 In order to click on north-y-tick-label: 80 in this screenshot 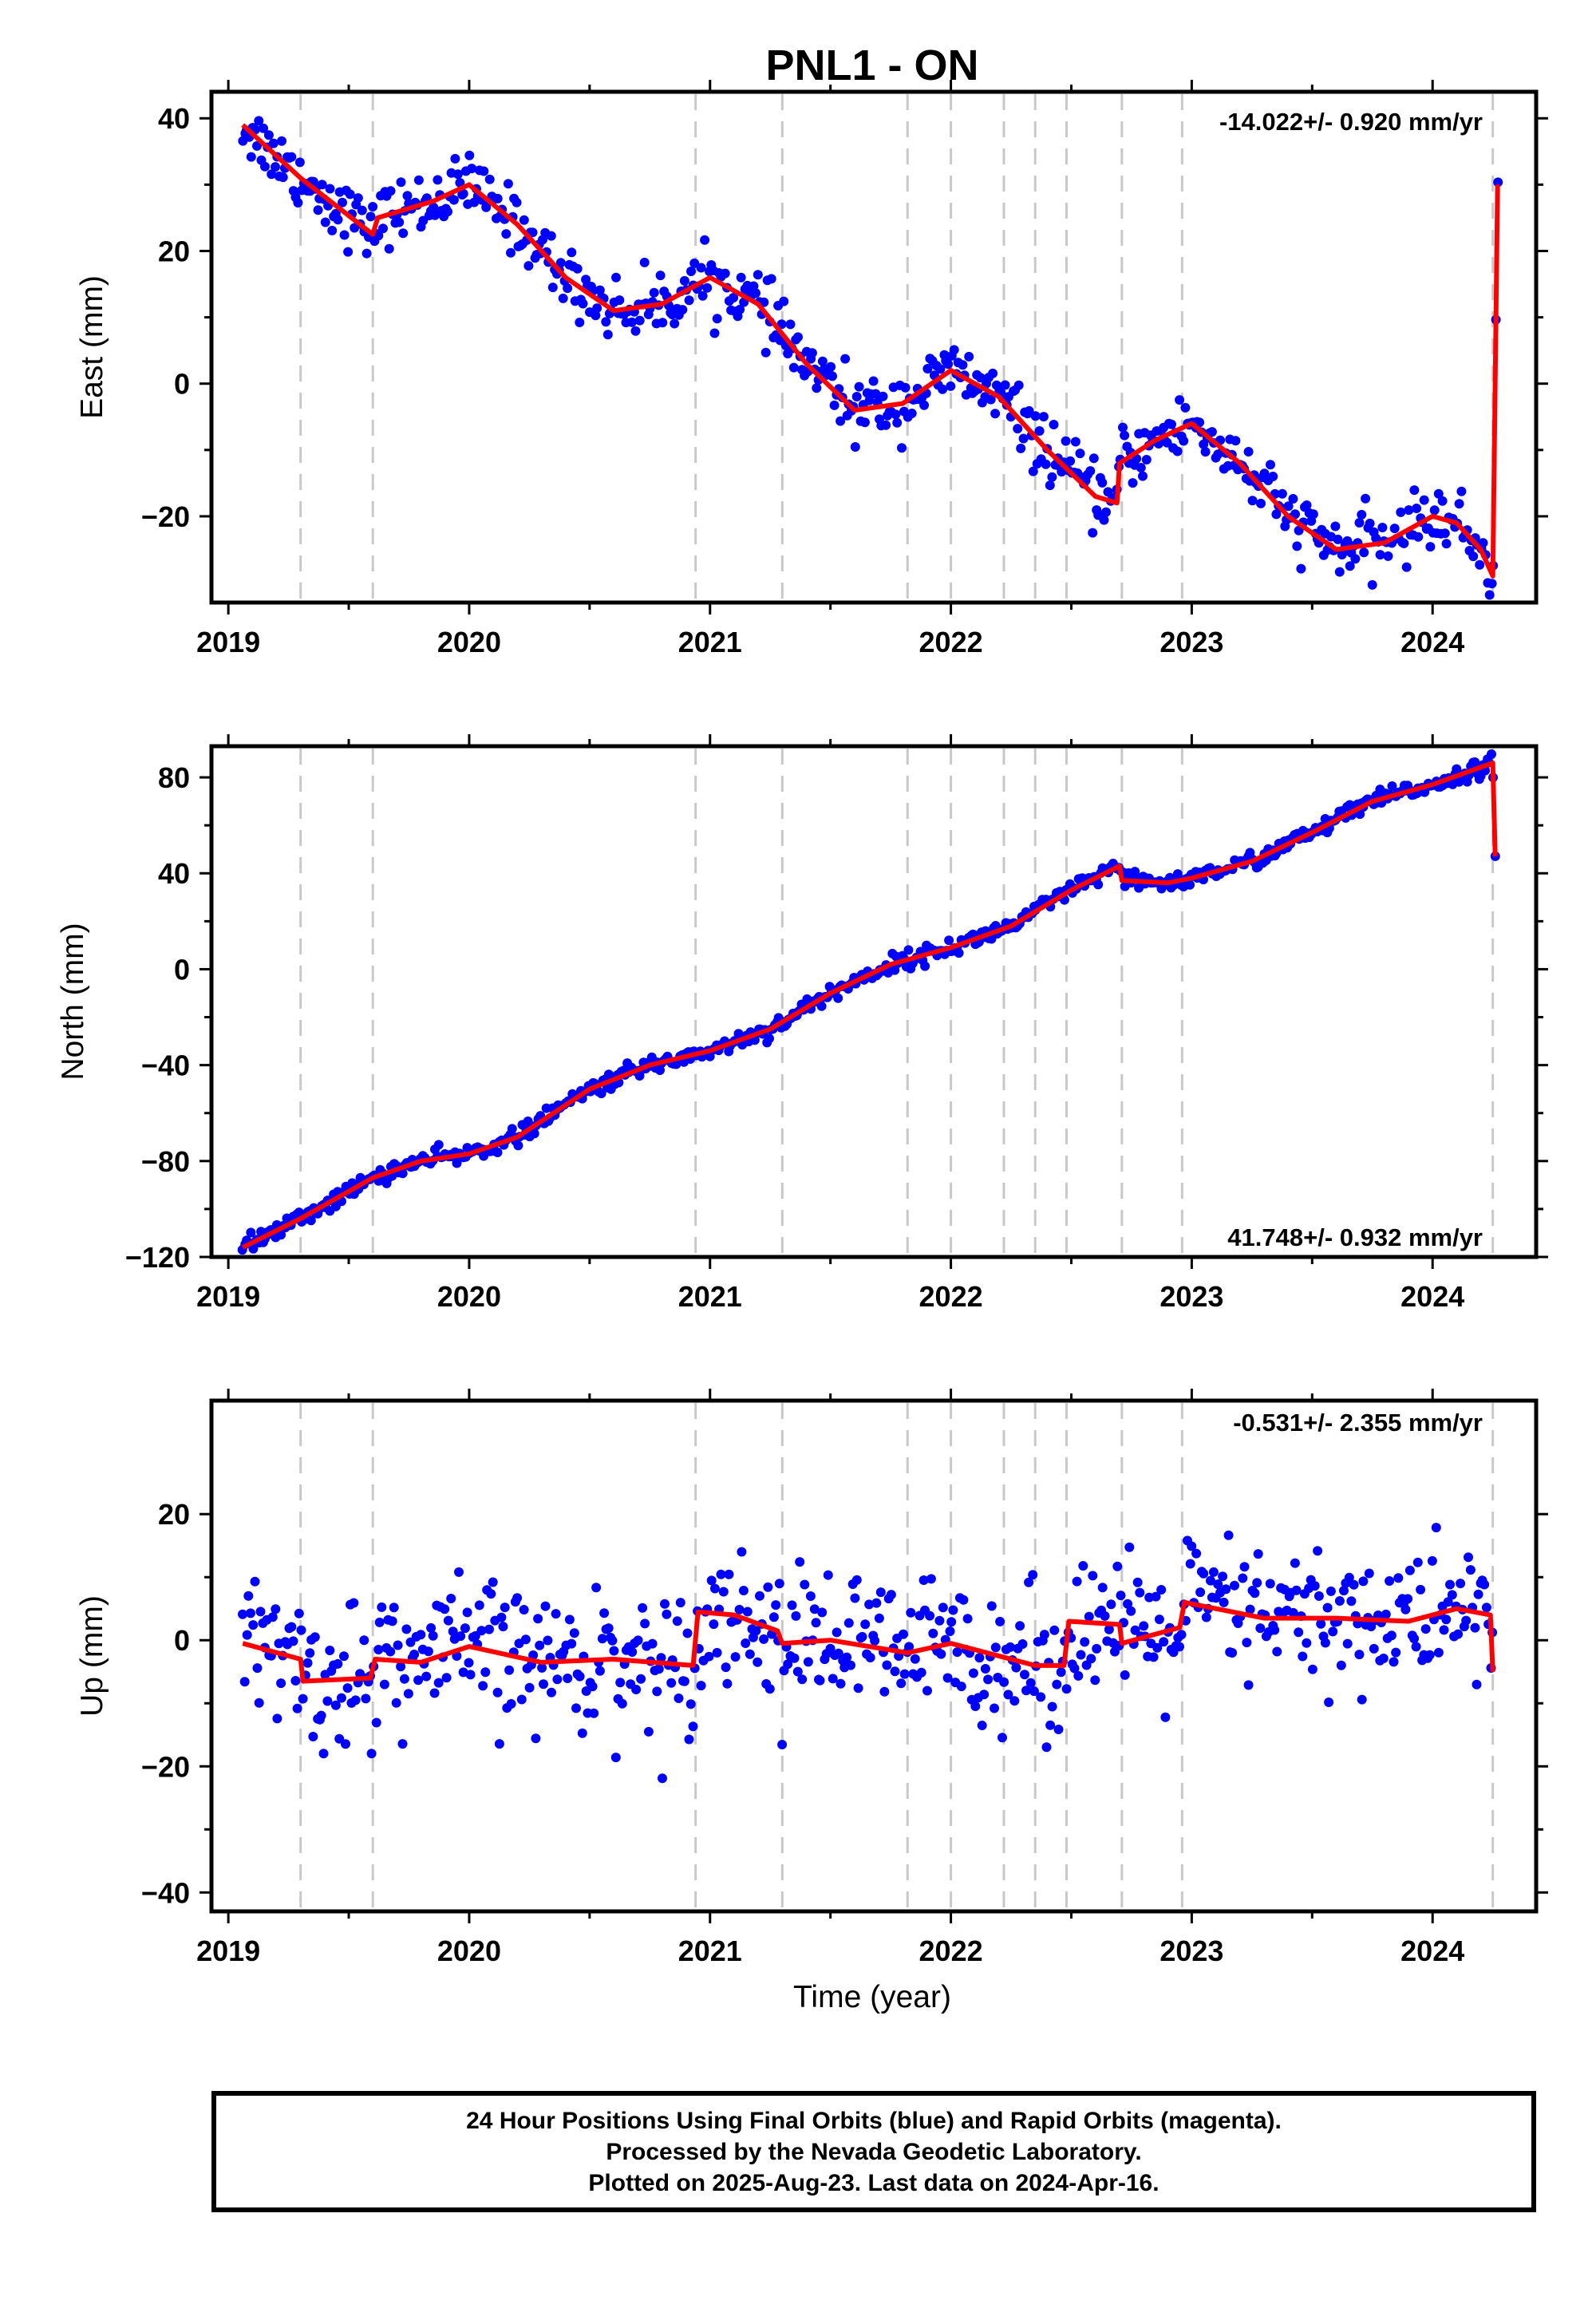, I will do `click(174, 777)`.